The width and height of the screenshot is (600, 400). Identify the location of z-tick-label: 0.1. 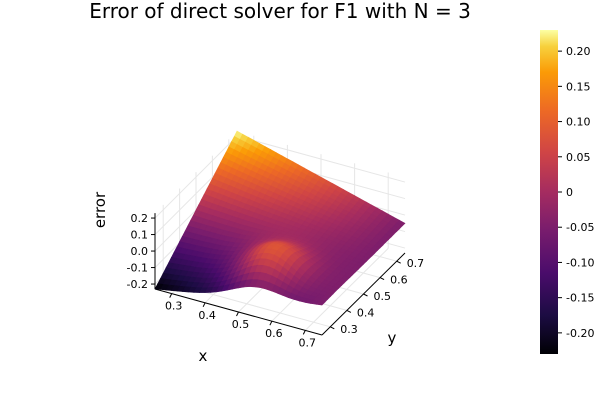
(140, 235).